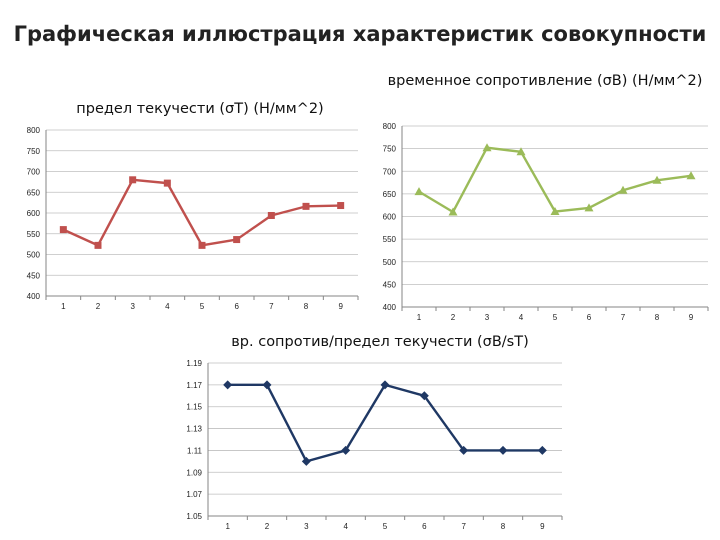 The image size is (720, 540). Describe the element at coordinates (63, 306) in the screenshot. I see `yield-x-tick-label: 1` at that location.